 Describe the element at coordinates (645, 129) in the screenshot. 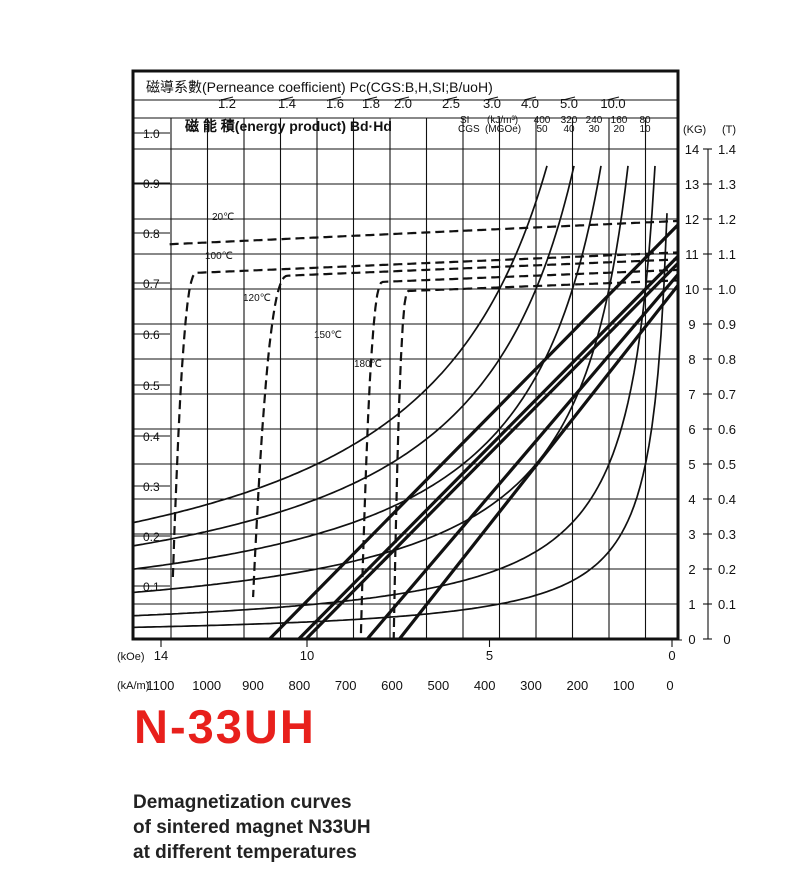

I see `energy-table-cgs-value: 10` at that location.